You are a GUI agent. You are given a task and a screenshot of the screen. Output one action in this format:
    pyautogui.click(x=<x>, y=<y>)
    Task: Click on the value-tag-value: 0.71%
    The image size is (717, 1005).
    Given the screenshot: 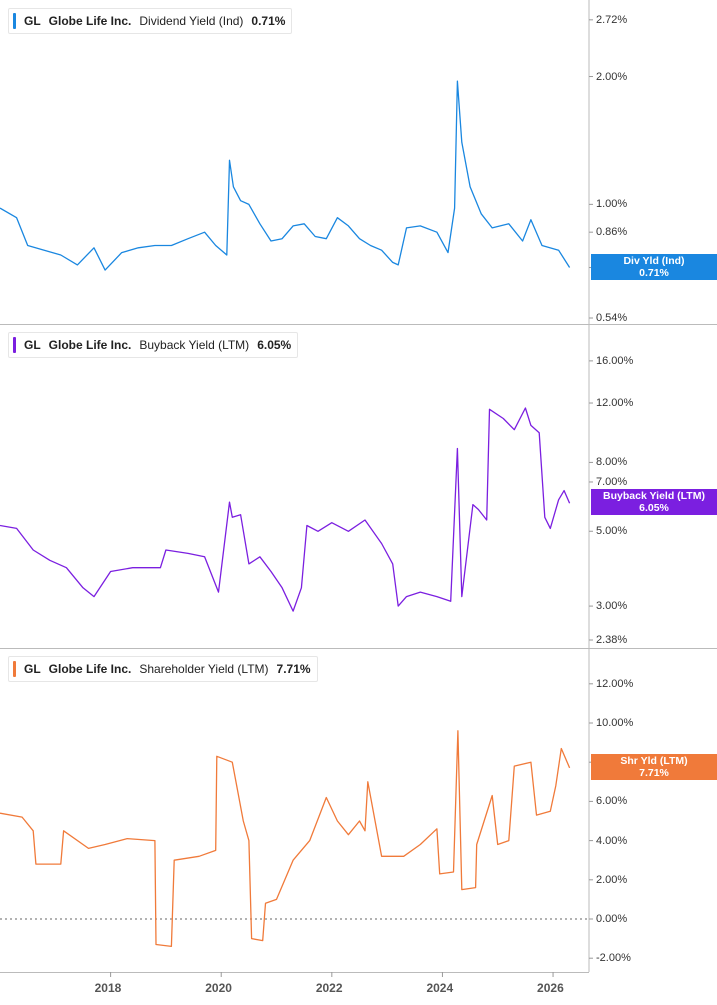 What is the action you would take?
    pyautogui.click(x=654, y=272)
    